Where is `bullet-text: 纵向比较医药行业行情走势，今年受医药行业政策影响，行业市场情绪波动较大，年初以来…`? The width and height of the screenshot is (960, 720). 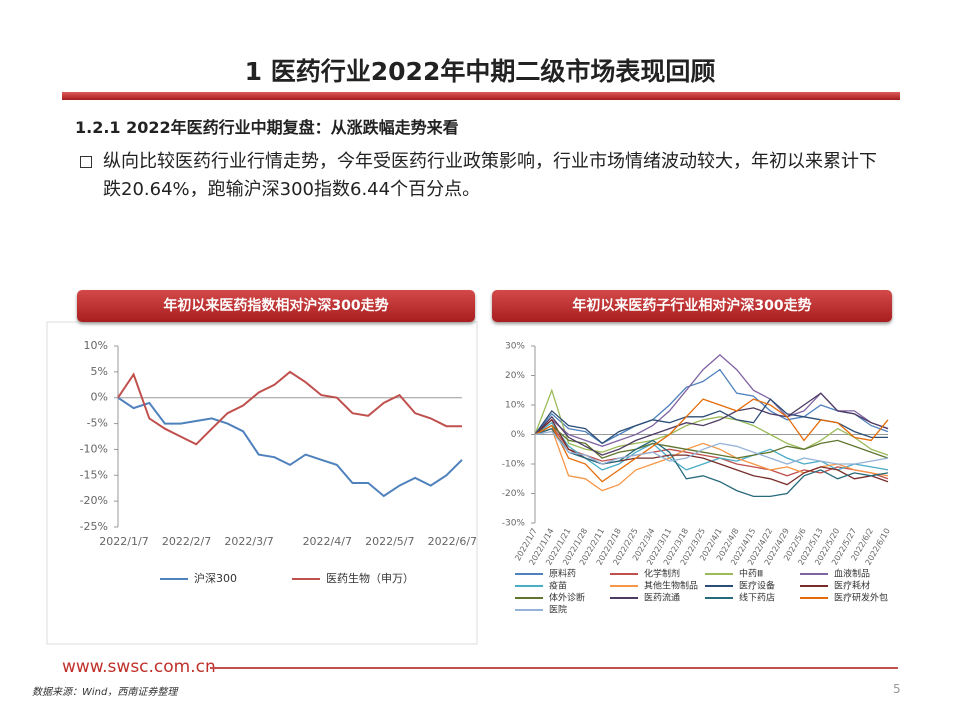 bullet-text: 纵向比较医药行业行情走势，今年受医药行业政策影响，行业市场情绪波动较大，年初以来… is located at coordinates (490, 175).